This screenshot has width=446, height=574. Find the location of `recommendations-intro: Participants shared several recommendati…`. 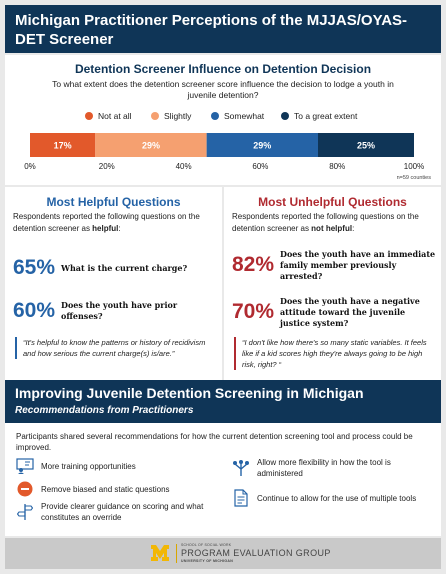

recommendations-intro: Participants shared several recommendati… is located at coordinates (214, 442).